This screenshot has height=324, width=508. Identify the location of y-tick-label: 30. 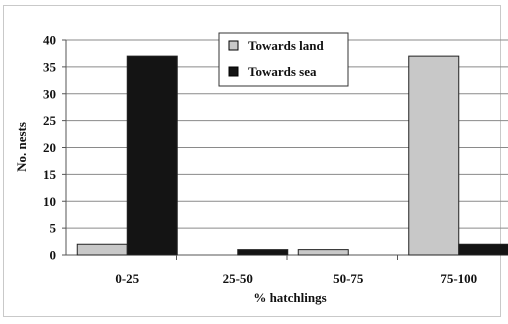
(49, 93).